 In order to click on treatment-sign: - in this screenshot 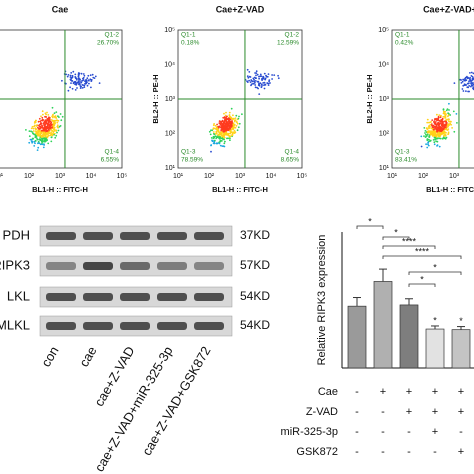, I will do `click(461, 432)`.